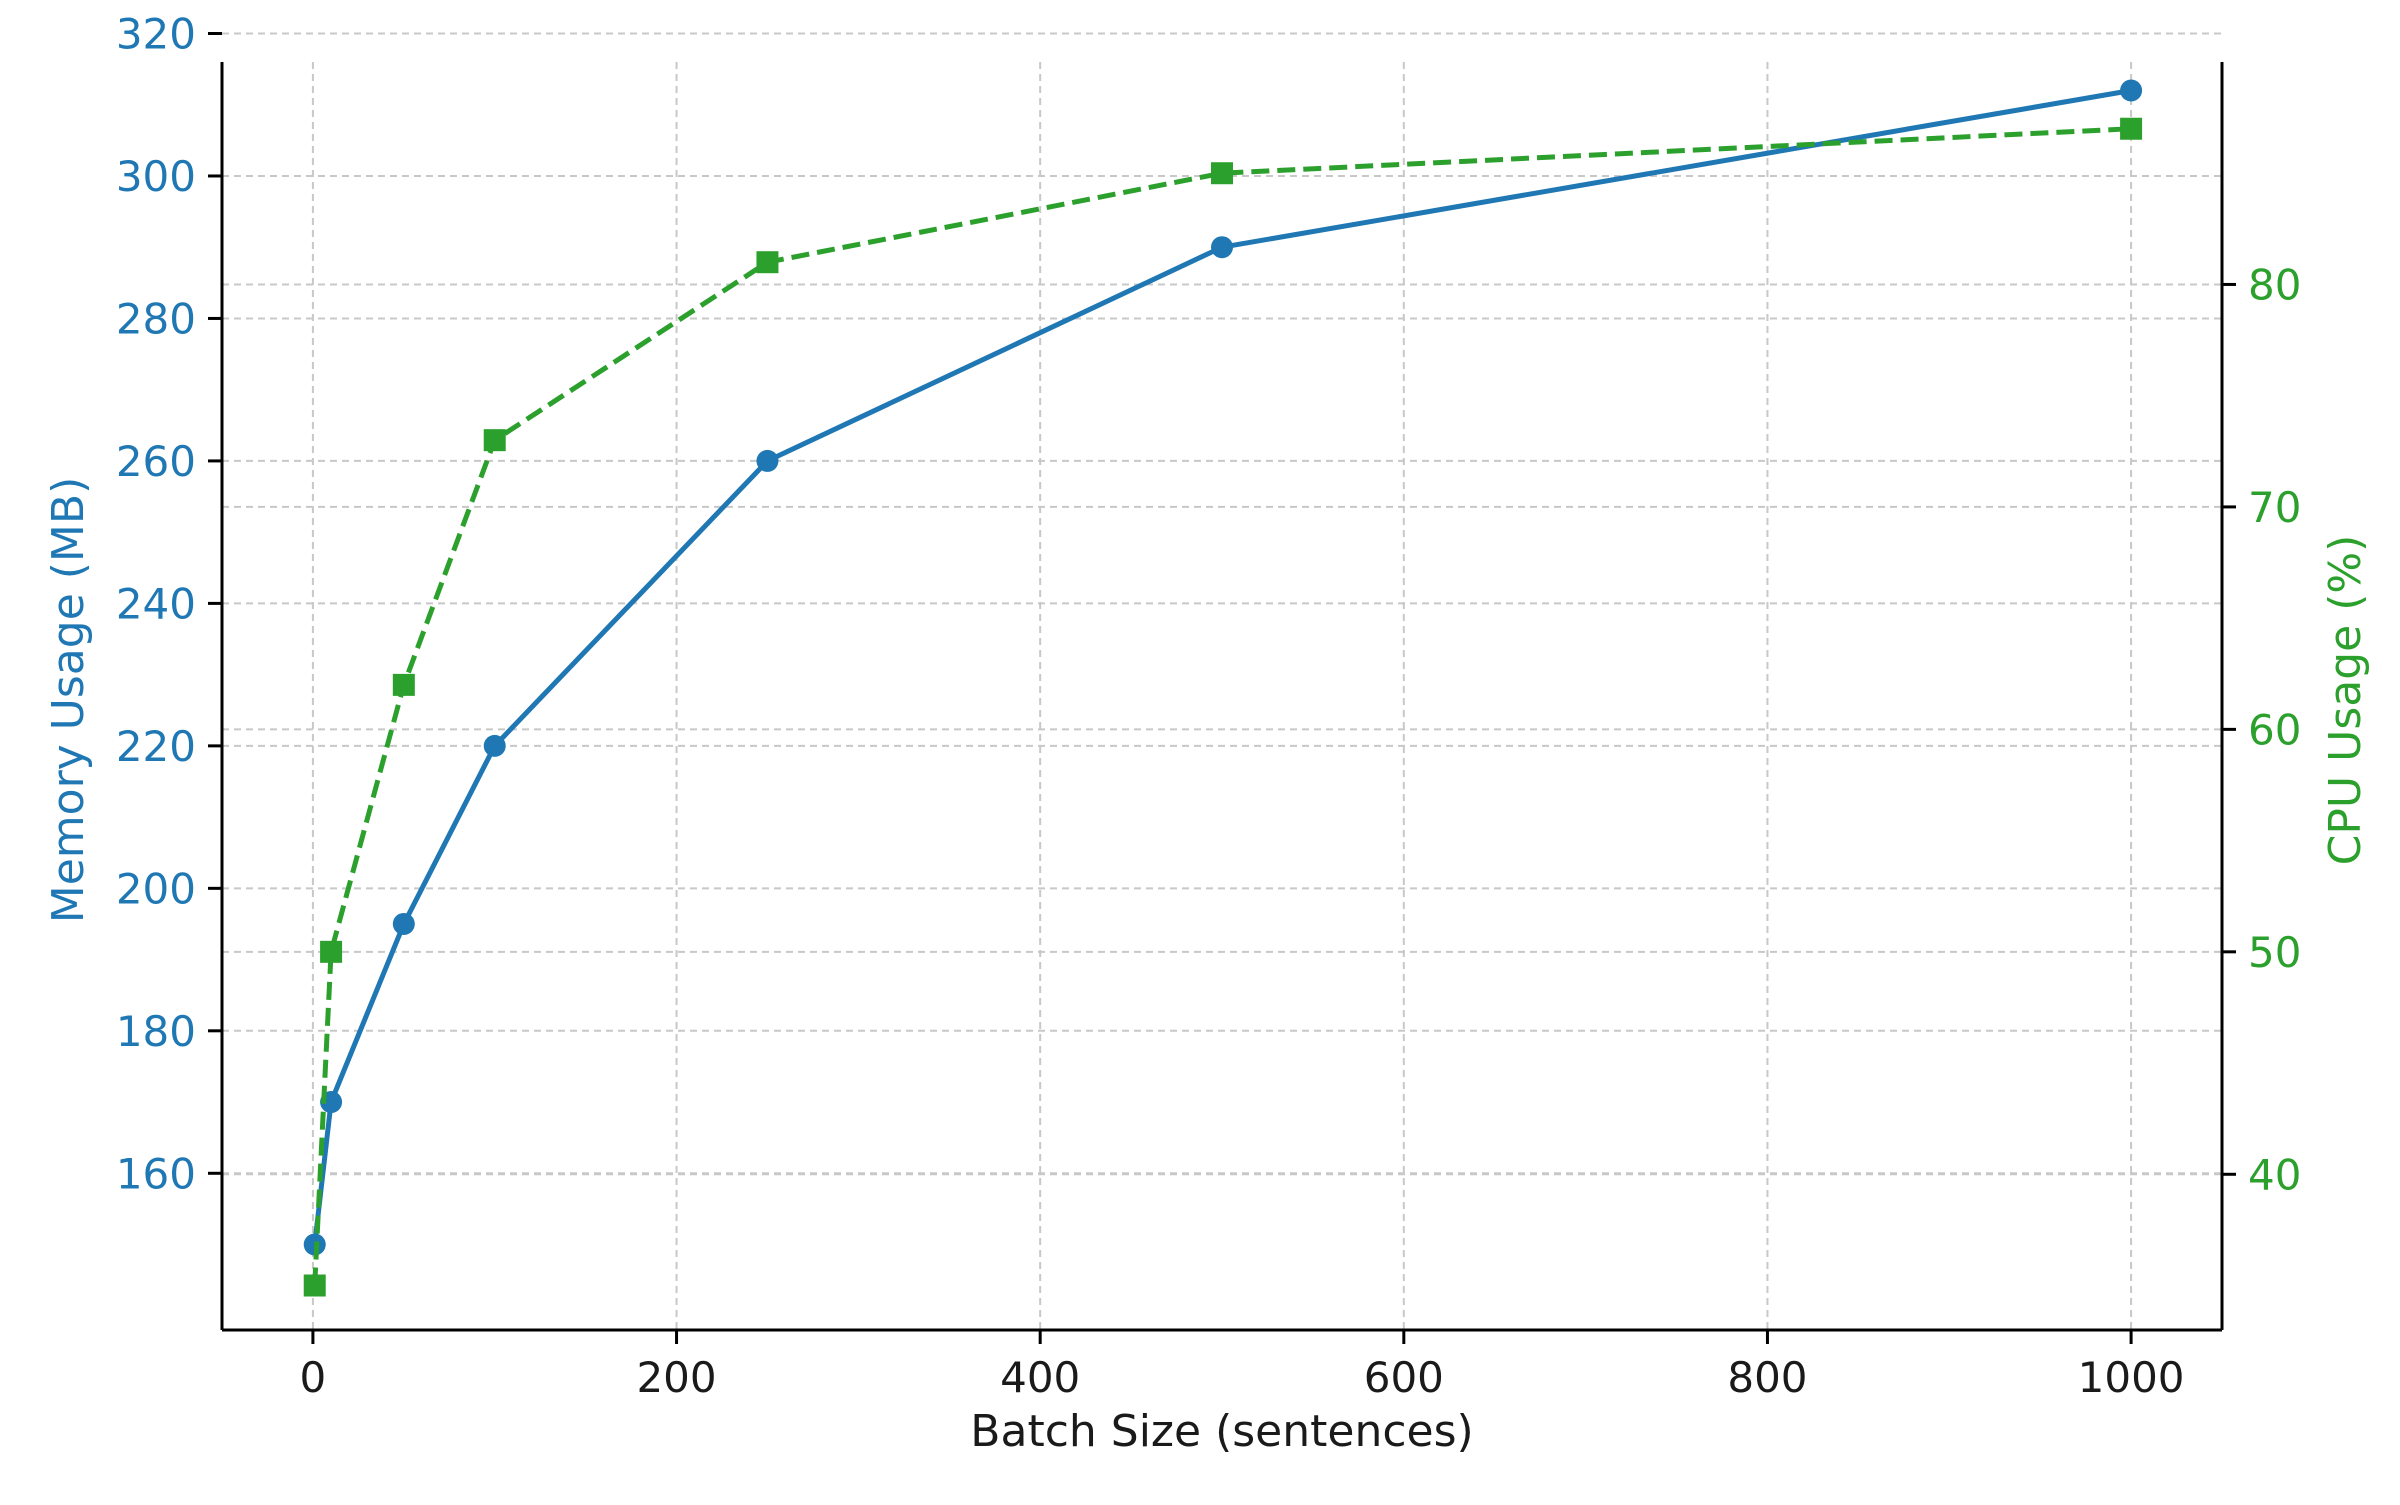 This screenshot has height=1505, width=2400. I want to click on y-right-tick-label: 60, so click(2274, 729).